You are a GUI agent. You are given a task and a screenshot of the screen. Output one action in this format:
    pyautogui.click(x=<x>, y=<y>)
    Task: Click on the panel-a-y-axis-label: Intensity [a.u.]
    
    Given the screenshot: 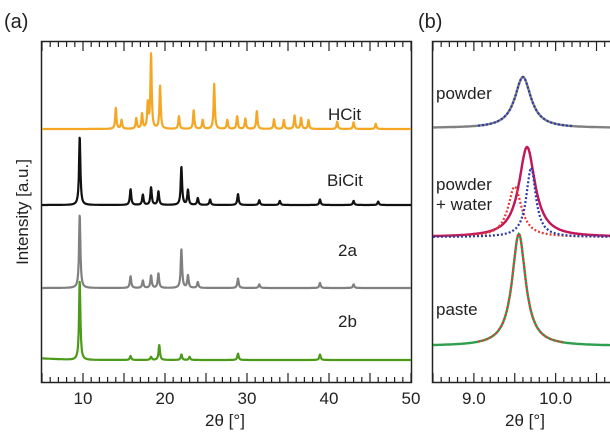 What is the action you would take?
    pyautogui.click(x=22, y=212)
    